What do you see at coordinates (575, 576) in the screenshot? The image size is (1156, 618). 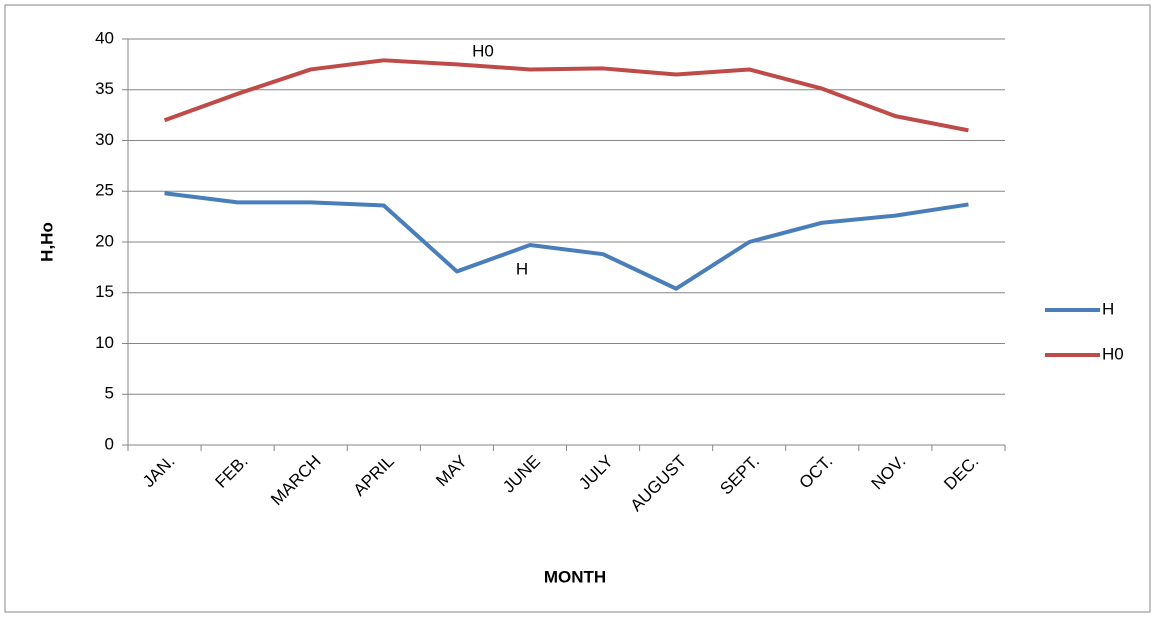 I see `x-axis-label: MONTH` at bounding box center [575, 576].